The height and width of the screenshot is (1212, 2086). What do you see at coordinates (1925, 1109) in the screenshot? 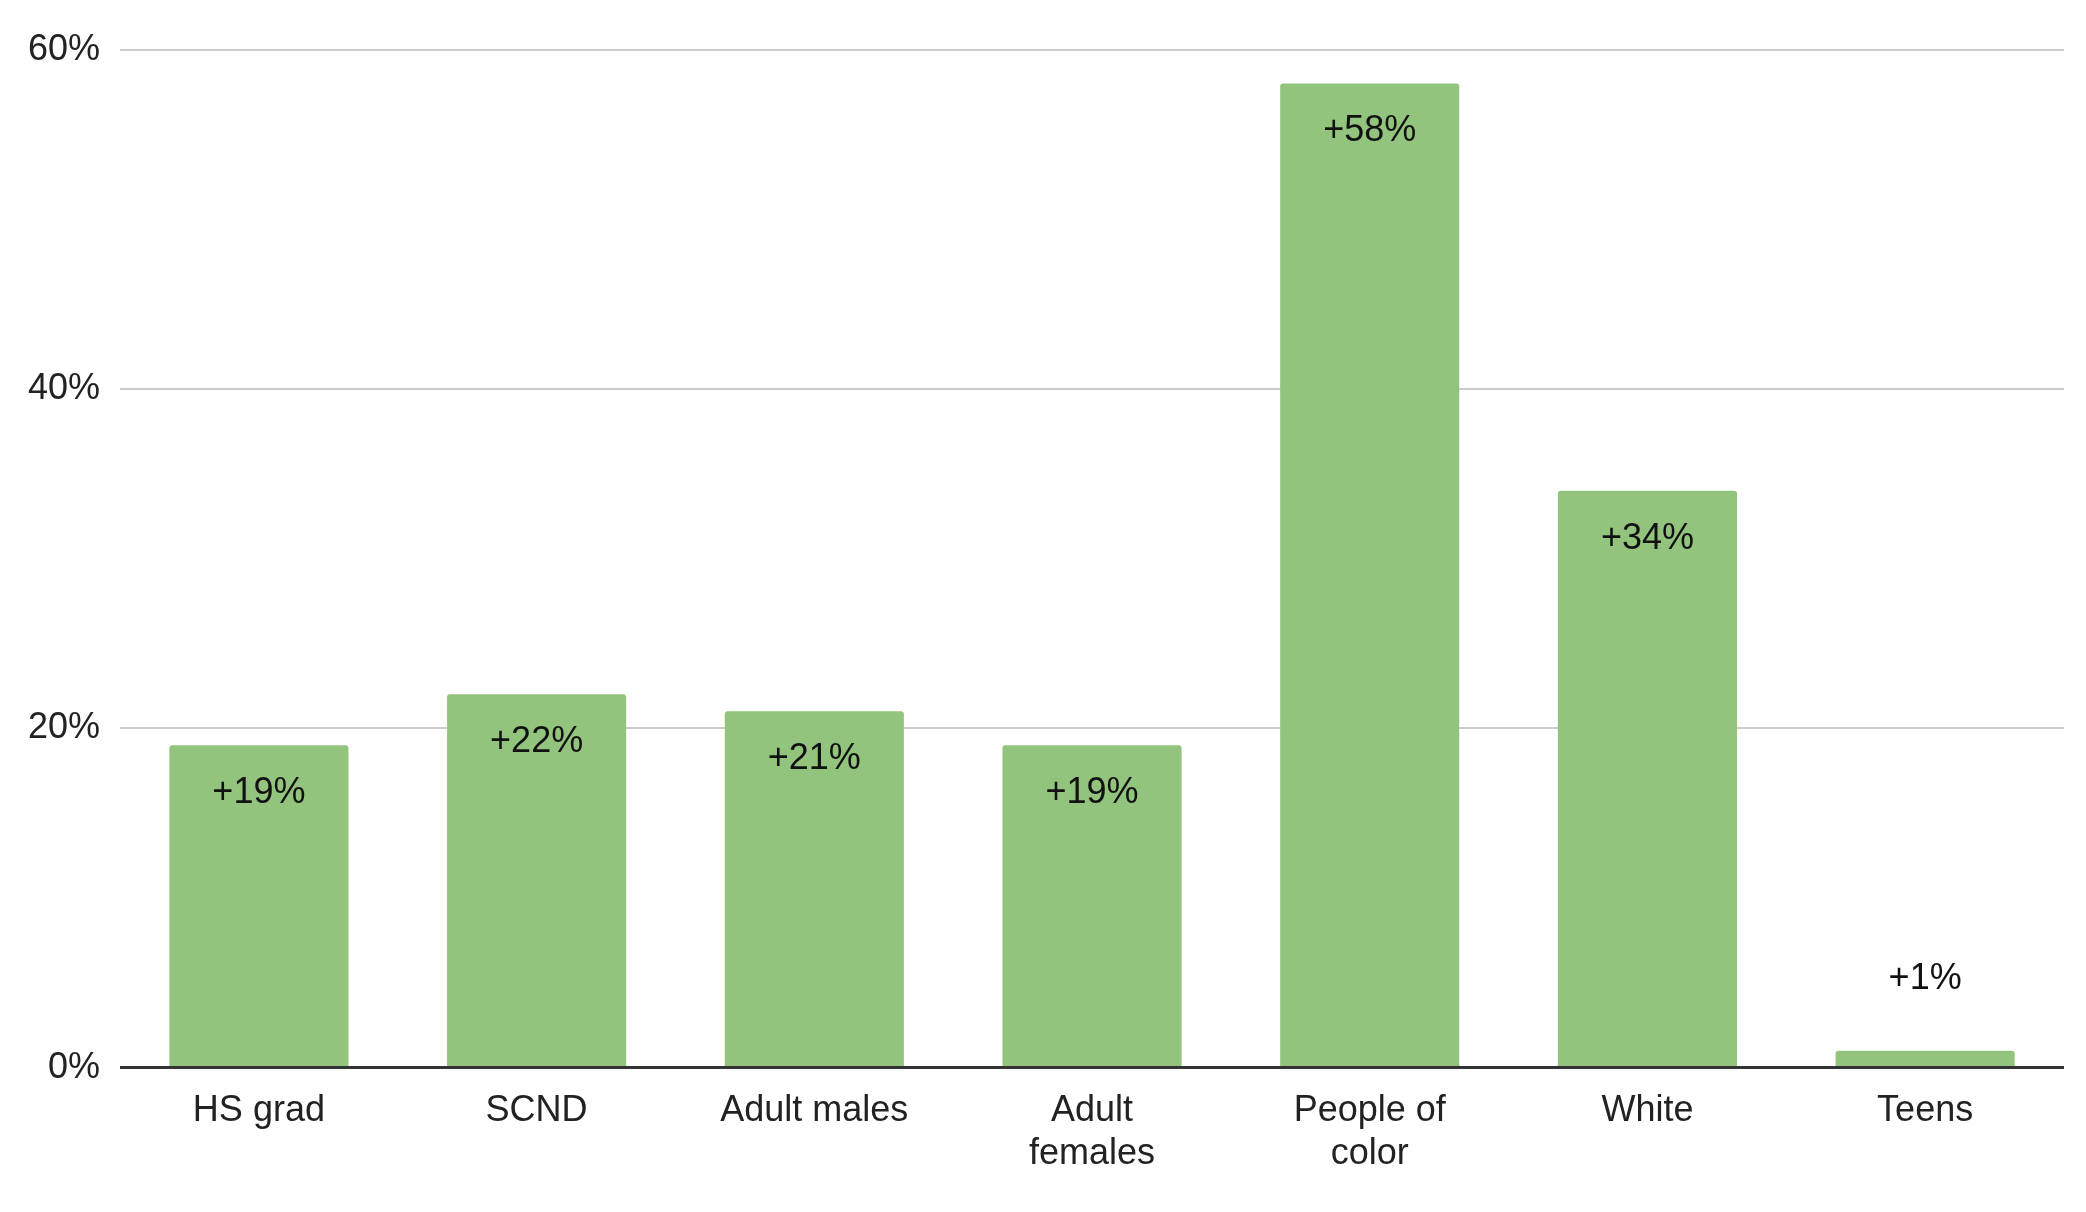
I see `x-tick-label: Teens` at bounding box center [1925, 1109].